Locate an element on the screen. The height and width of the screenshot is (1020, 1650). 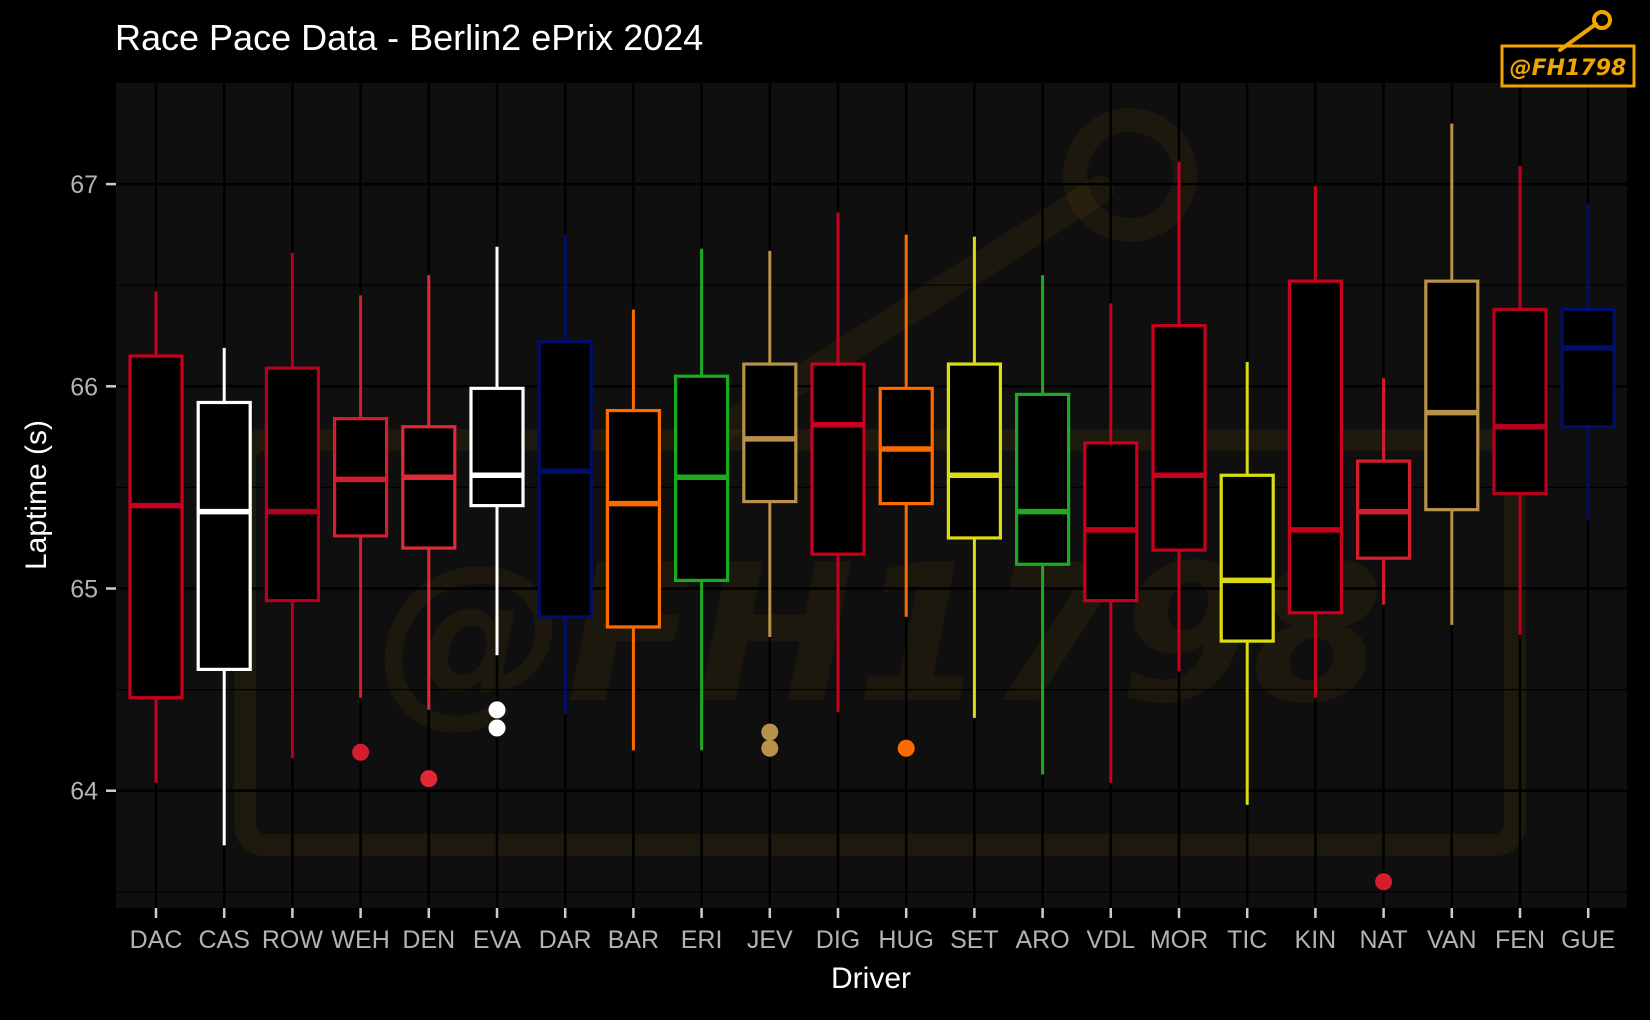
box-van is located at coordinates (1452, 374).